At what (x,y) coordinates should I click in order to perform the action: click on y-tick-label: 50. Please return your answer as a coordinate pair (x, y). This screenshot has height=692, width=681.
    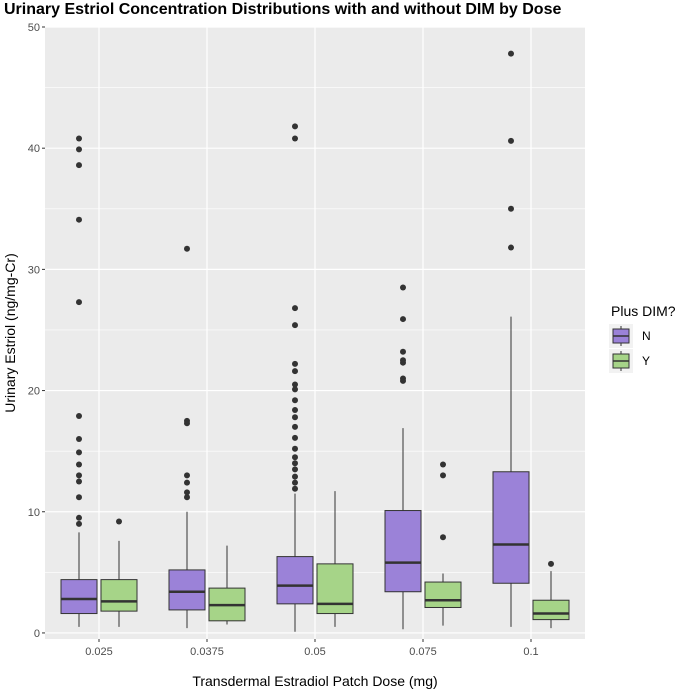
    Looking at the image, I should click on (34, 28).